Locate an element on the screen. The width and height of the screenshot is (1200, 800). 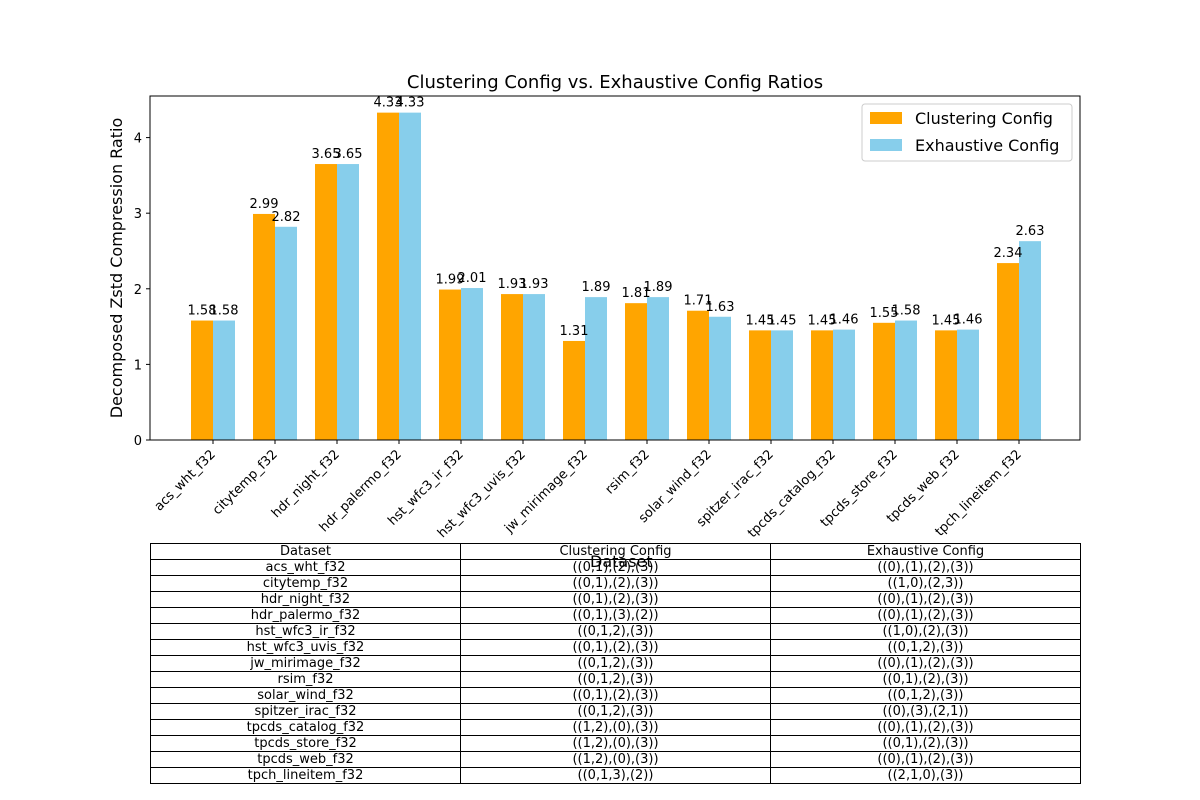
bar-clustering-citytemp_f32 is located at coordinates (264, 326).